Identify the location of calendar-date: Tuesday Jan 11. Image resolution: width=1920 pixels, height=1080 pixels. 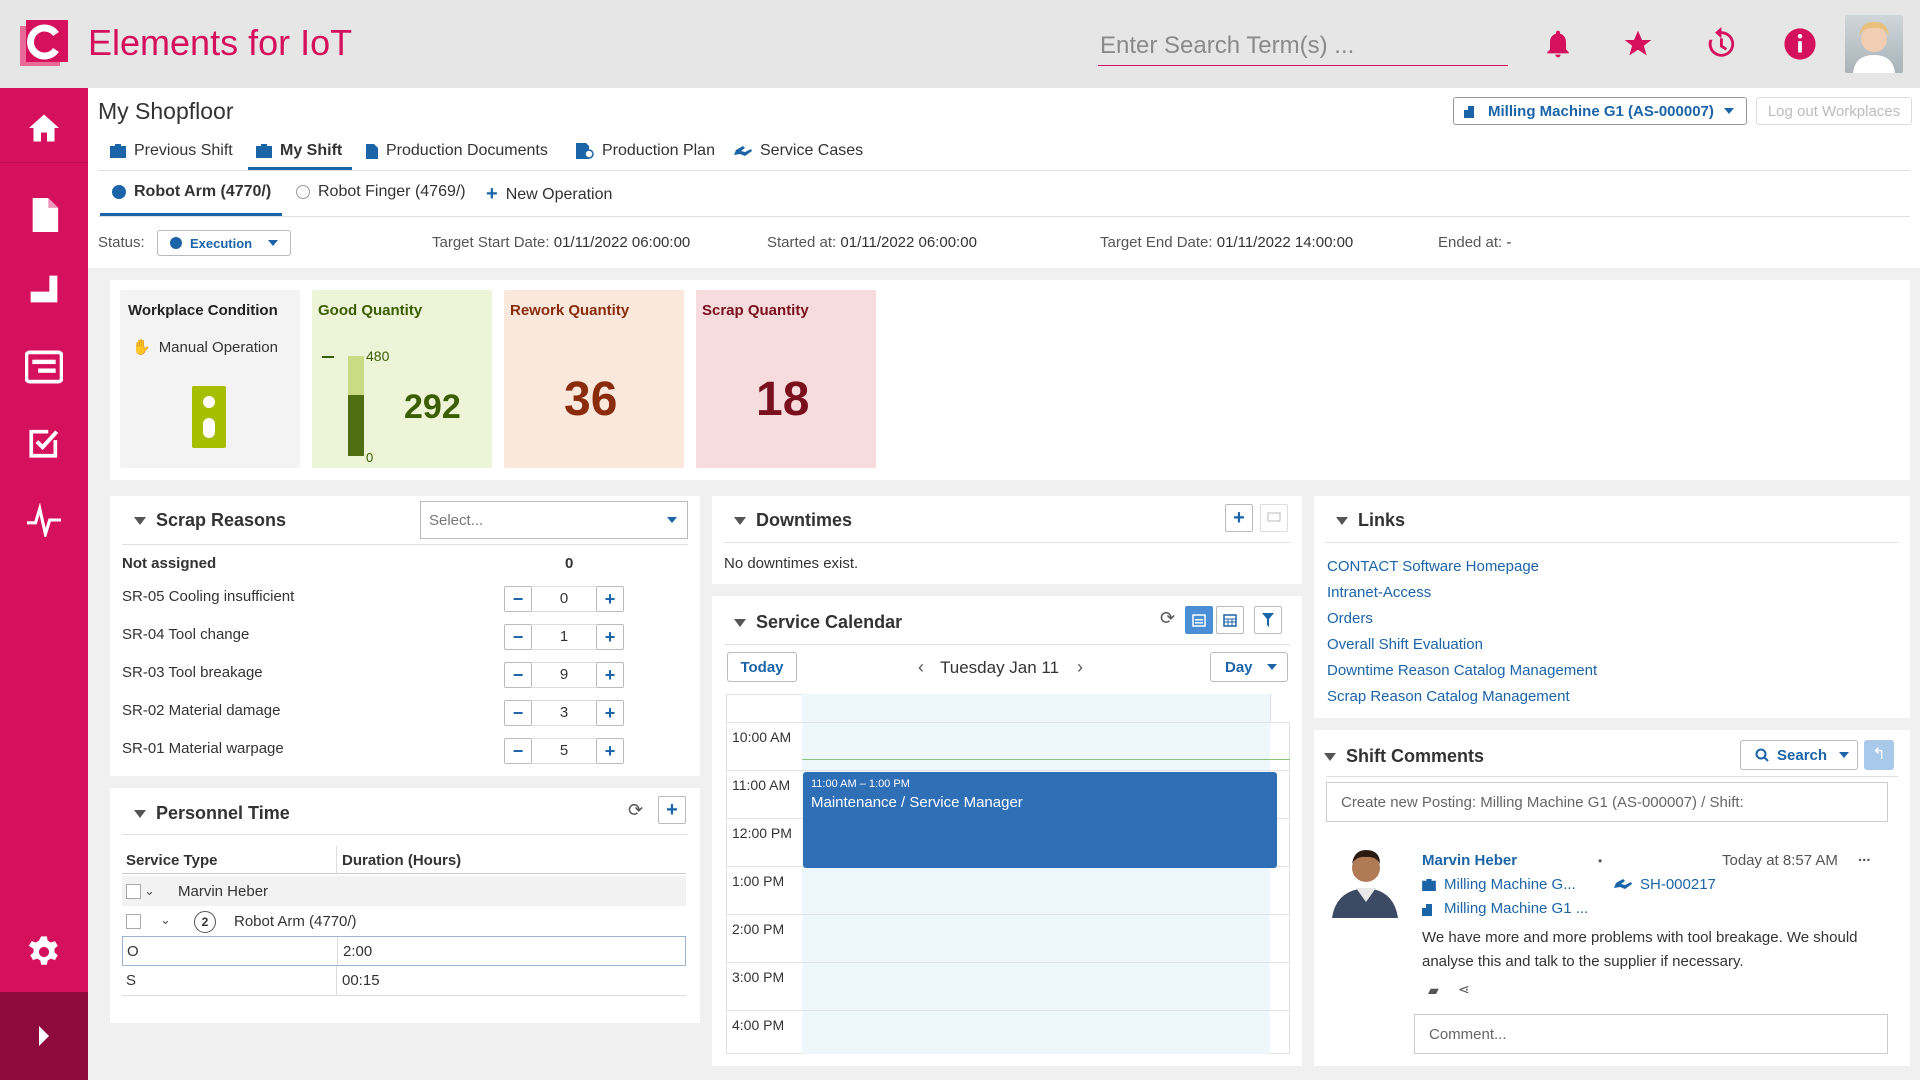
(1000, 667).